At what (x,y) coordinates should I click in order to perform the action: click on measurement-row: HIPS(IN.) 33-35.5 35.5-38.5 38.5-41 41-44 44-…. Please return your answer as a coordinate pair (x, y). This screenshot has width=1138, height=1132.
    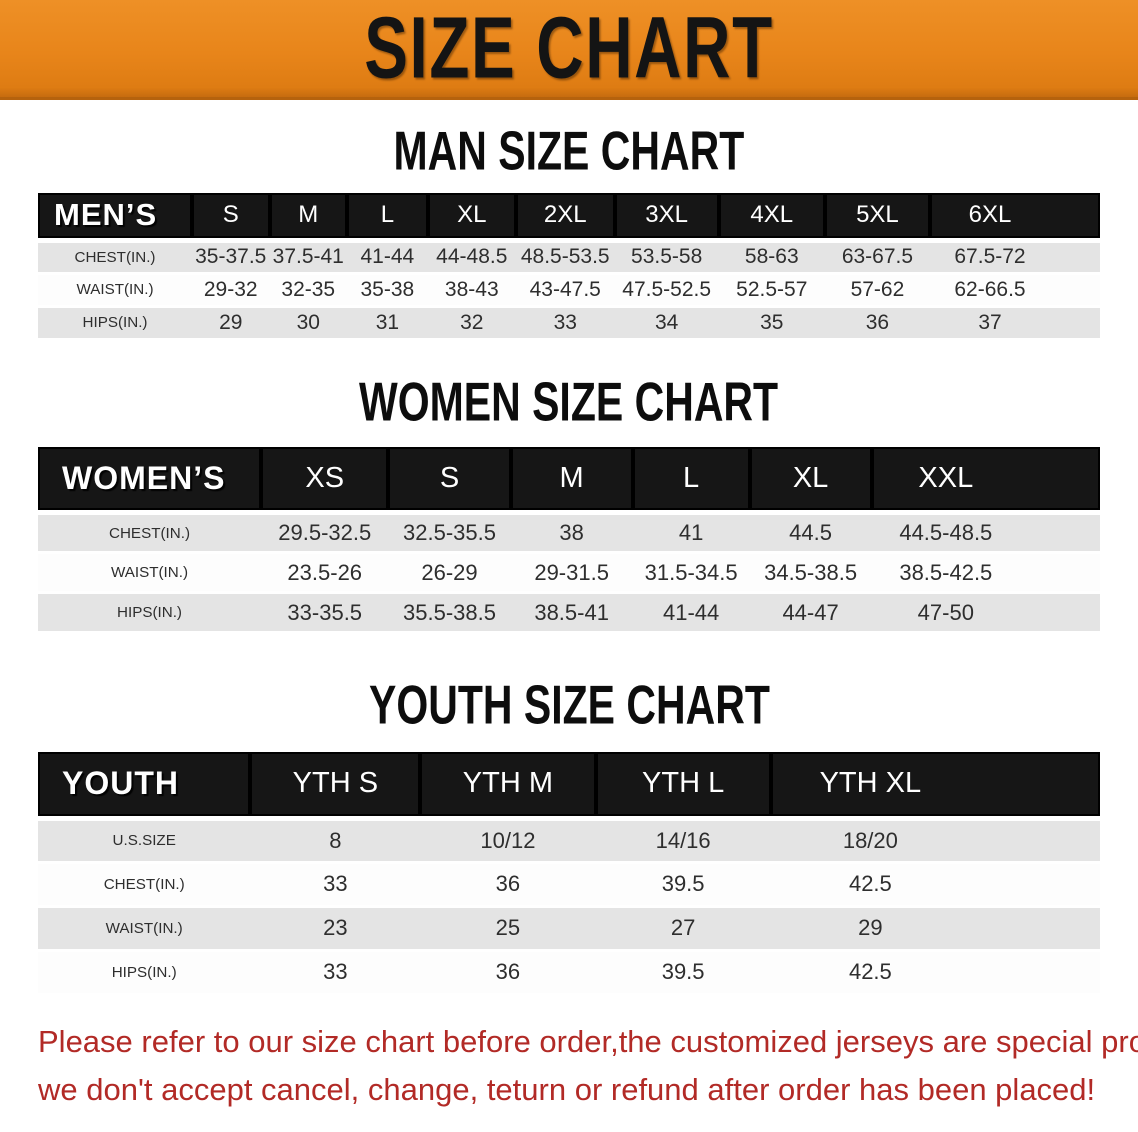
    Looking at the image, I should click on (569, 613).